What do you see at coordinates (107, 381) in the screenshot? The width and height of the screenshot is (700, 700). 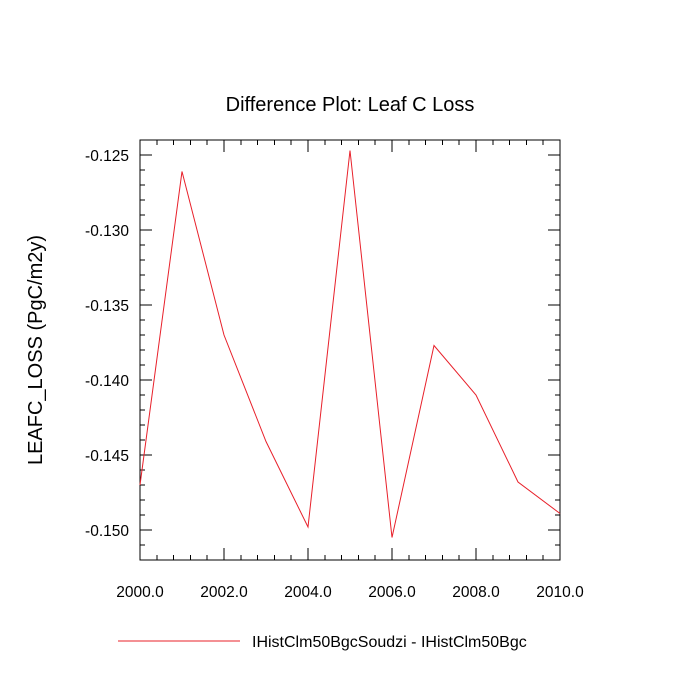 I see `y-tick-label: -0.140` at bounding box center [107, 381].